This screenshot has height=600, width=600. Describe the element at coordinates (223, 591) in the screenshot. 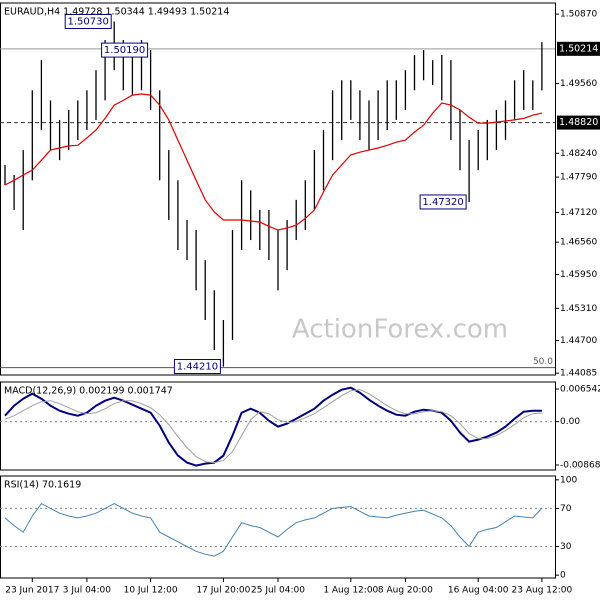

I see `x-tick-label: 17 Jul 20:00` at that location.